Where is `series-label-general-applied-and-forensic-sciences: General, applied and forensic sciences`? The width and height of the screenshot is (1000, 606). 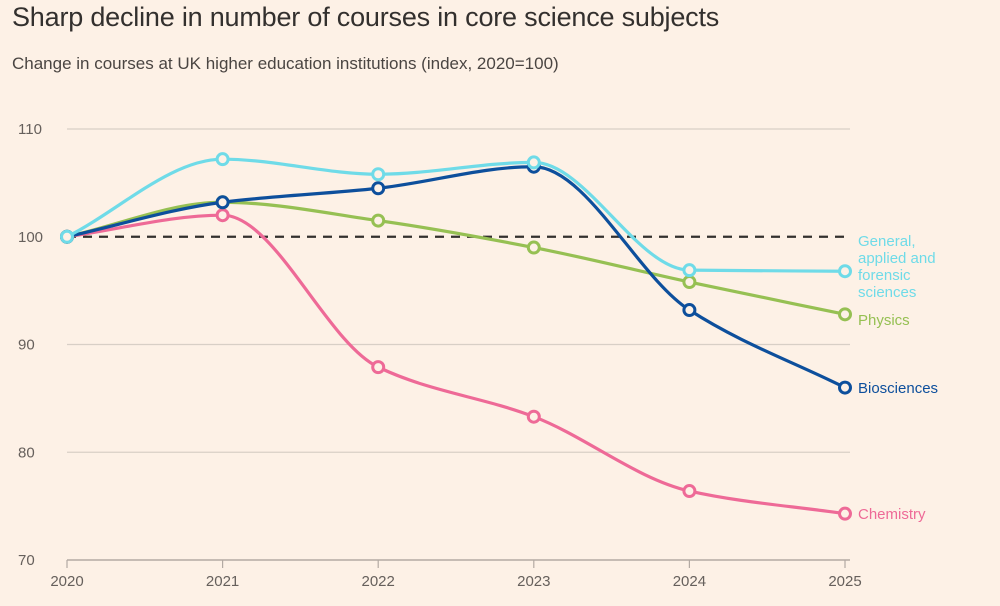
series-label-general-applied-and-forensic-sciences: General, applied and forensic sciences is located at coordinates (897, 267).